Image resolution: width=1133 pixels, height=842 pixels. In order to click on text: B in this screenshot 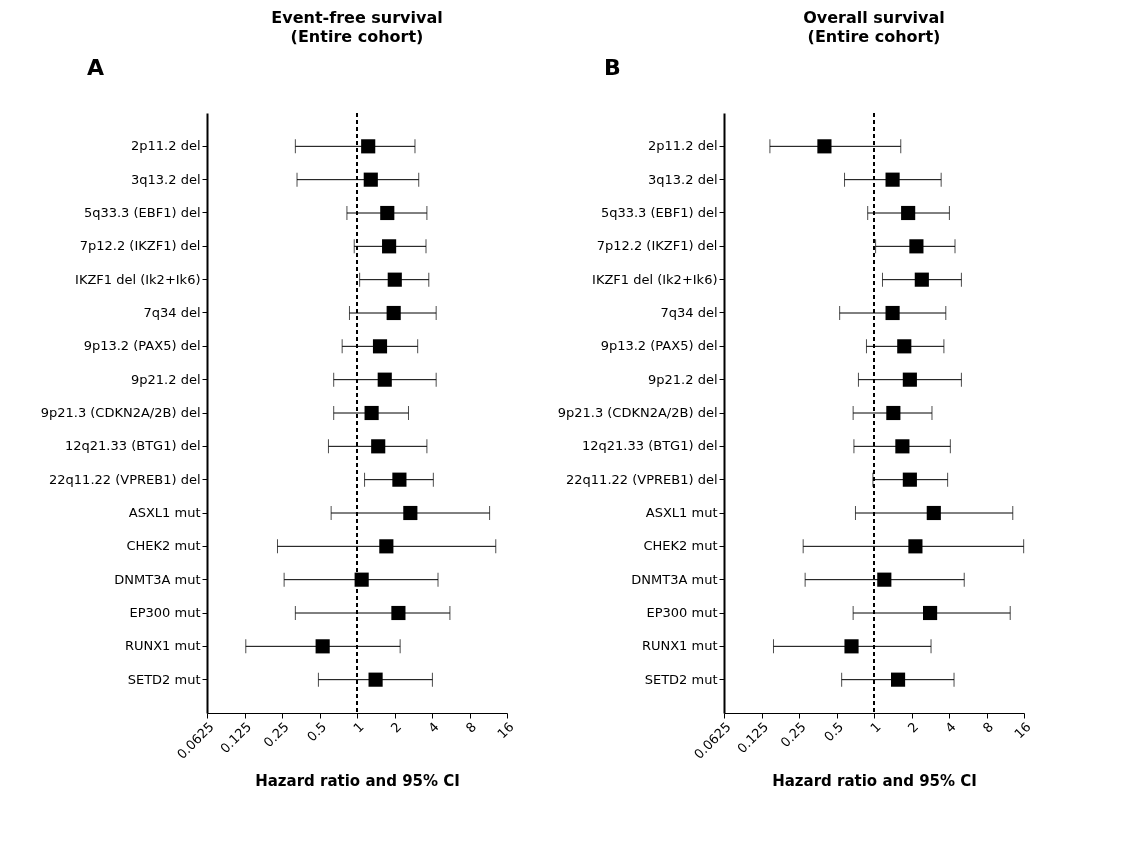, I will do `click(612, 67)`.